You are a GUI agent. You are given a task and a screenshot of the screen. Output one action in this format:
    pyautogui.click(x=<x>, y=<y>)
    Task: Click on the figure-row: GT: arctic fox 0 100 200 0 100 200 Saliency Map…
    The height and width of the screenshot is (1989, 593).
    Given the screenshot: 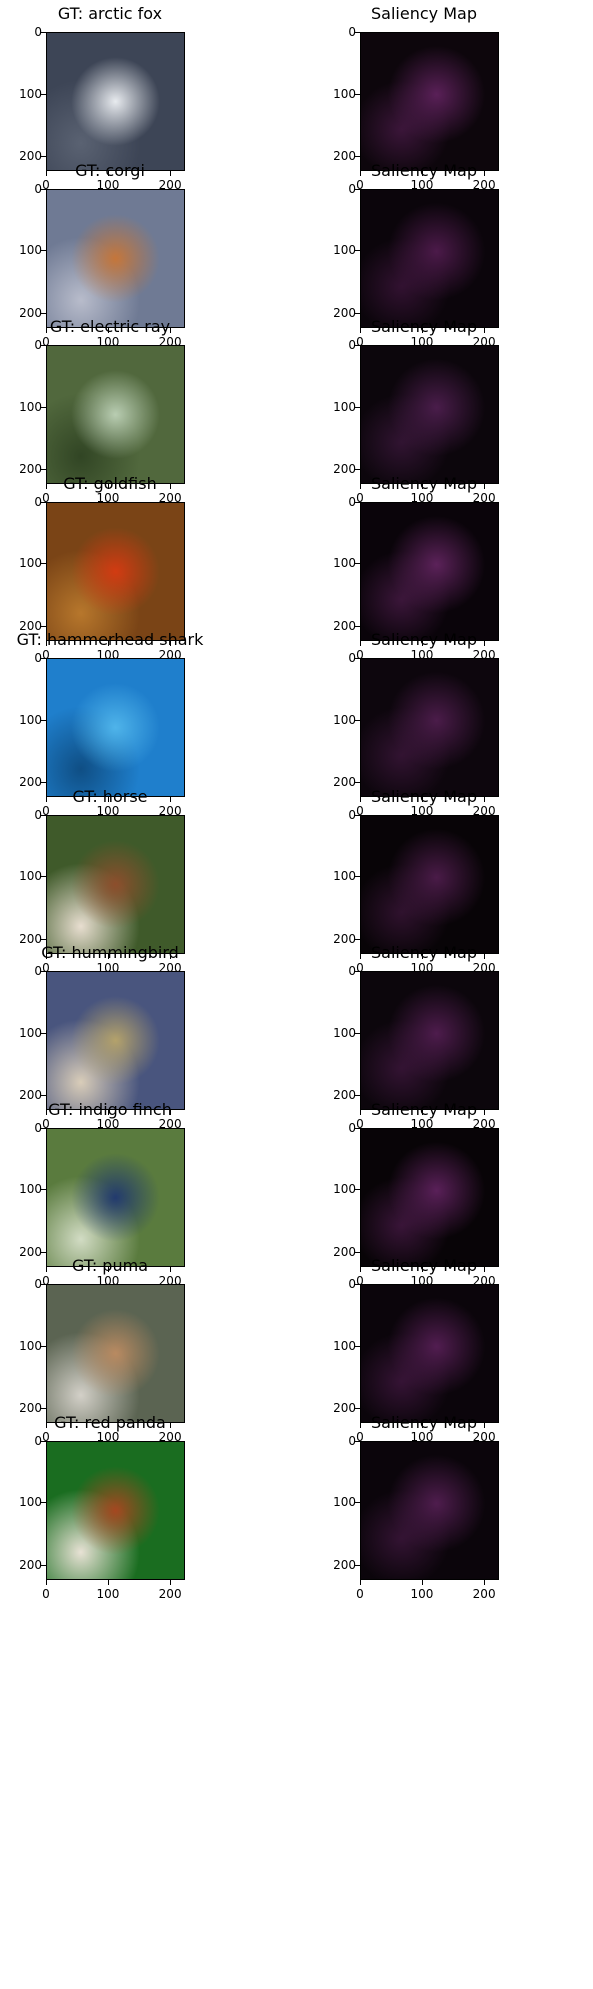 What is the action you would take?
    pyautogui.click(x=296, y=103)
    